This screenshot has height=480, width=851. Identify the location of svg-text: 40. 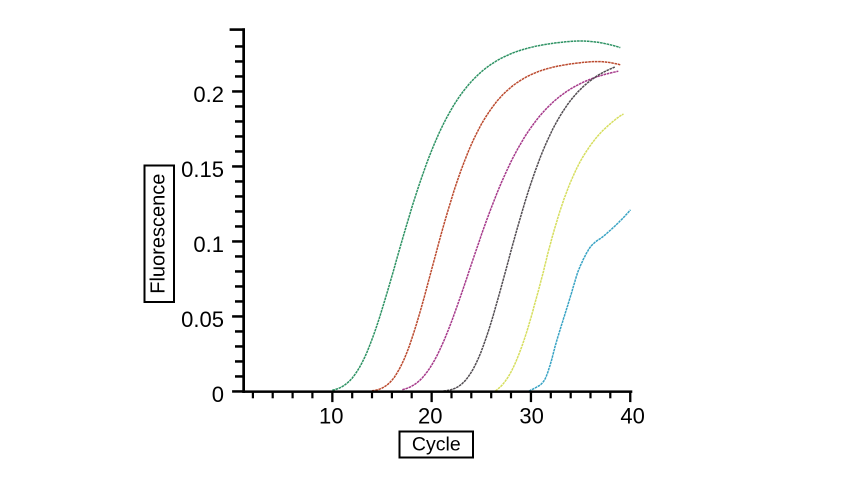
(632, 416).